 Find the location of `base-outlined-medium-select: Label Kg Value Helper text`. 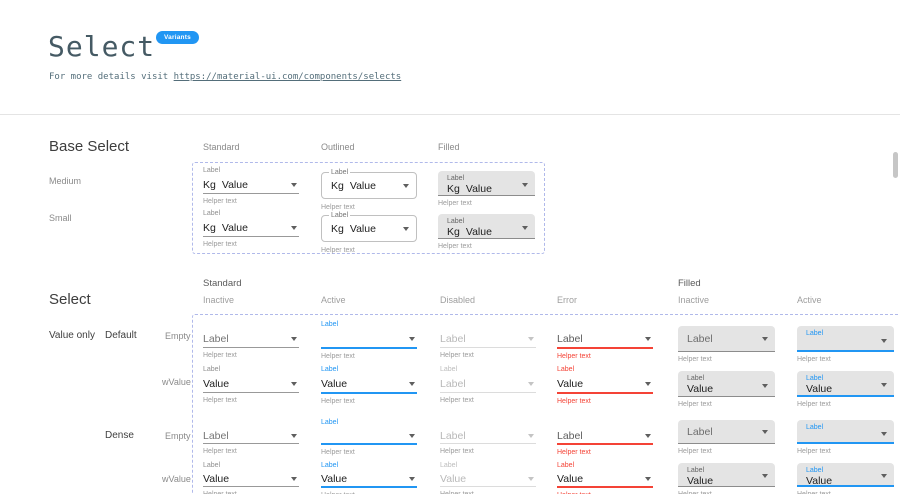

base-outlined-medium-select: Label Kg Value Helper text is located at coordinates (369, 190).